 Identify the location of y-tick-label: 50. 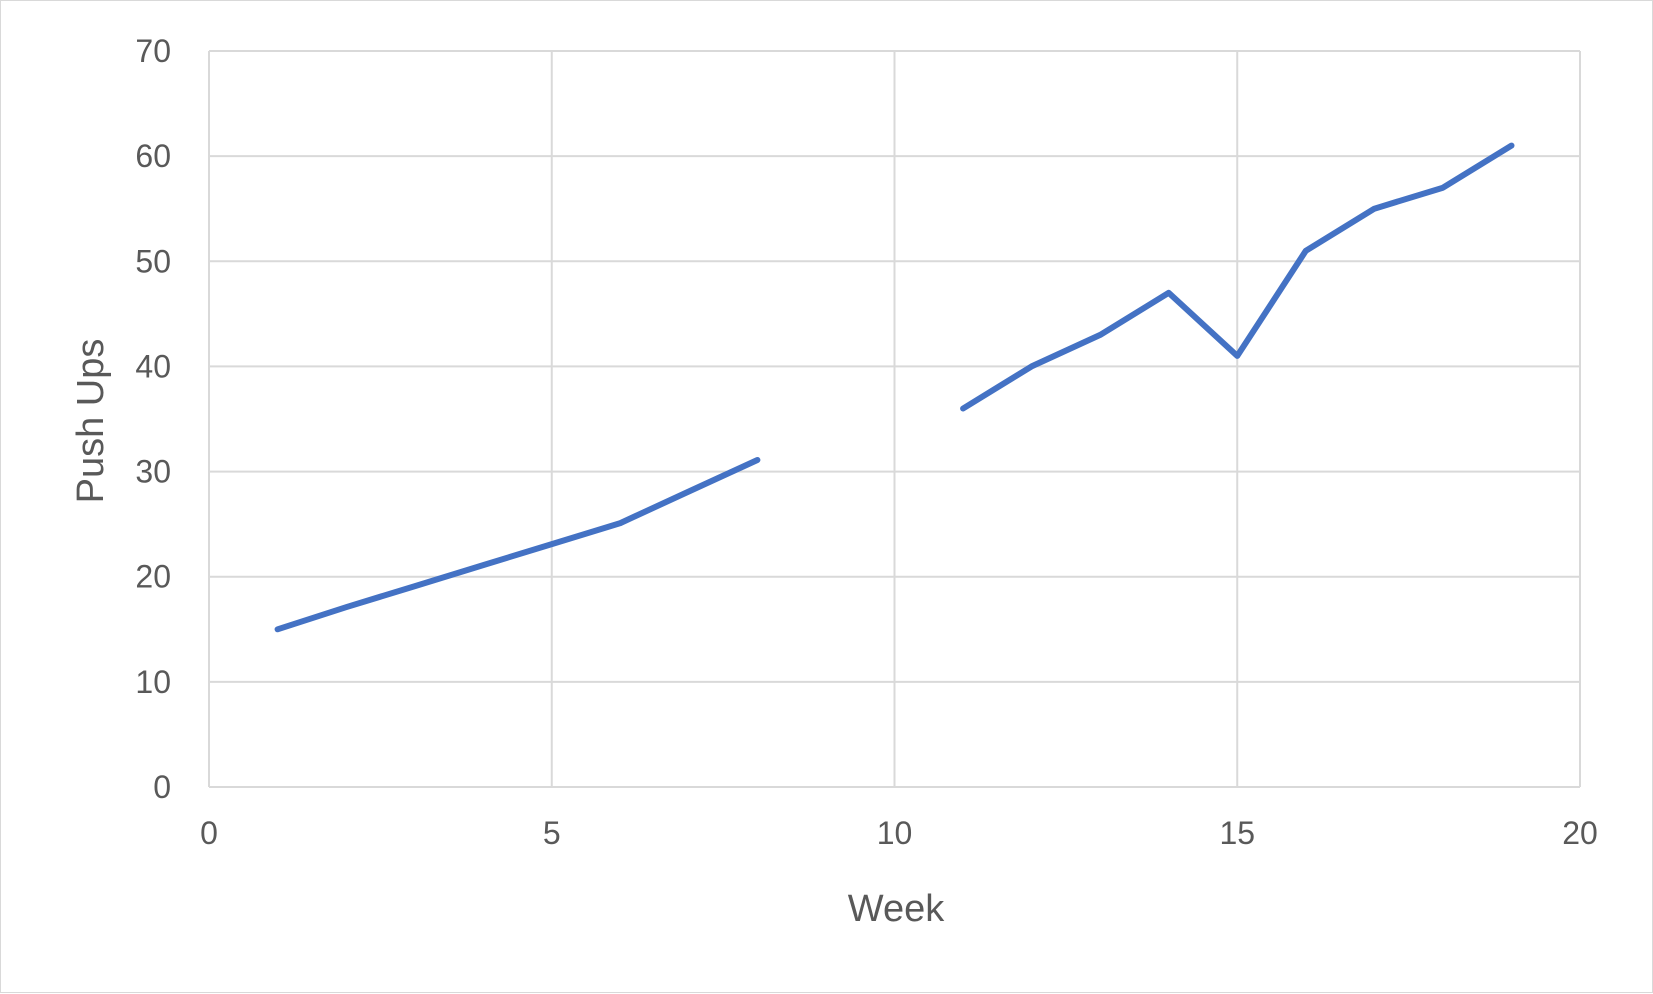
(153, 261).